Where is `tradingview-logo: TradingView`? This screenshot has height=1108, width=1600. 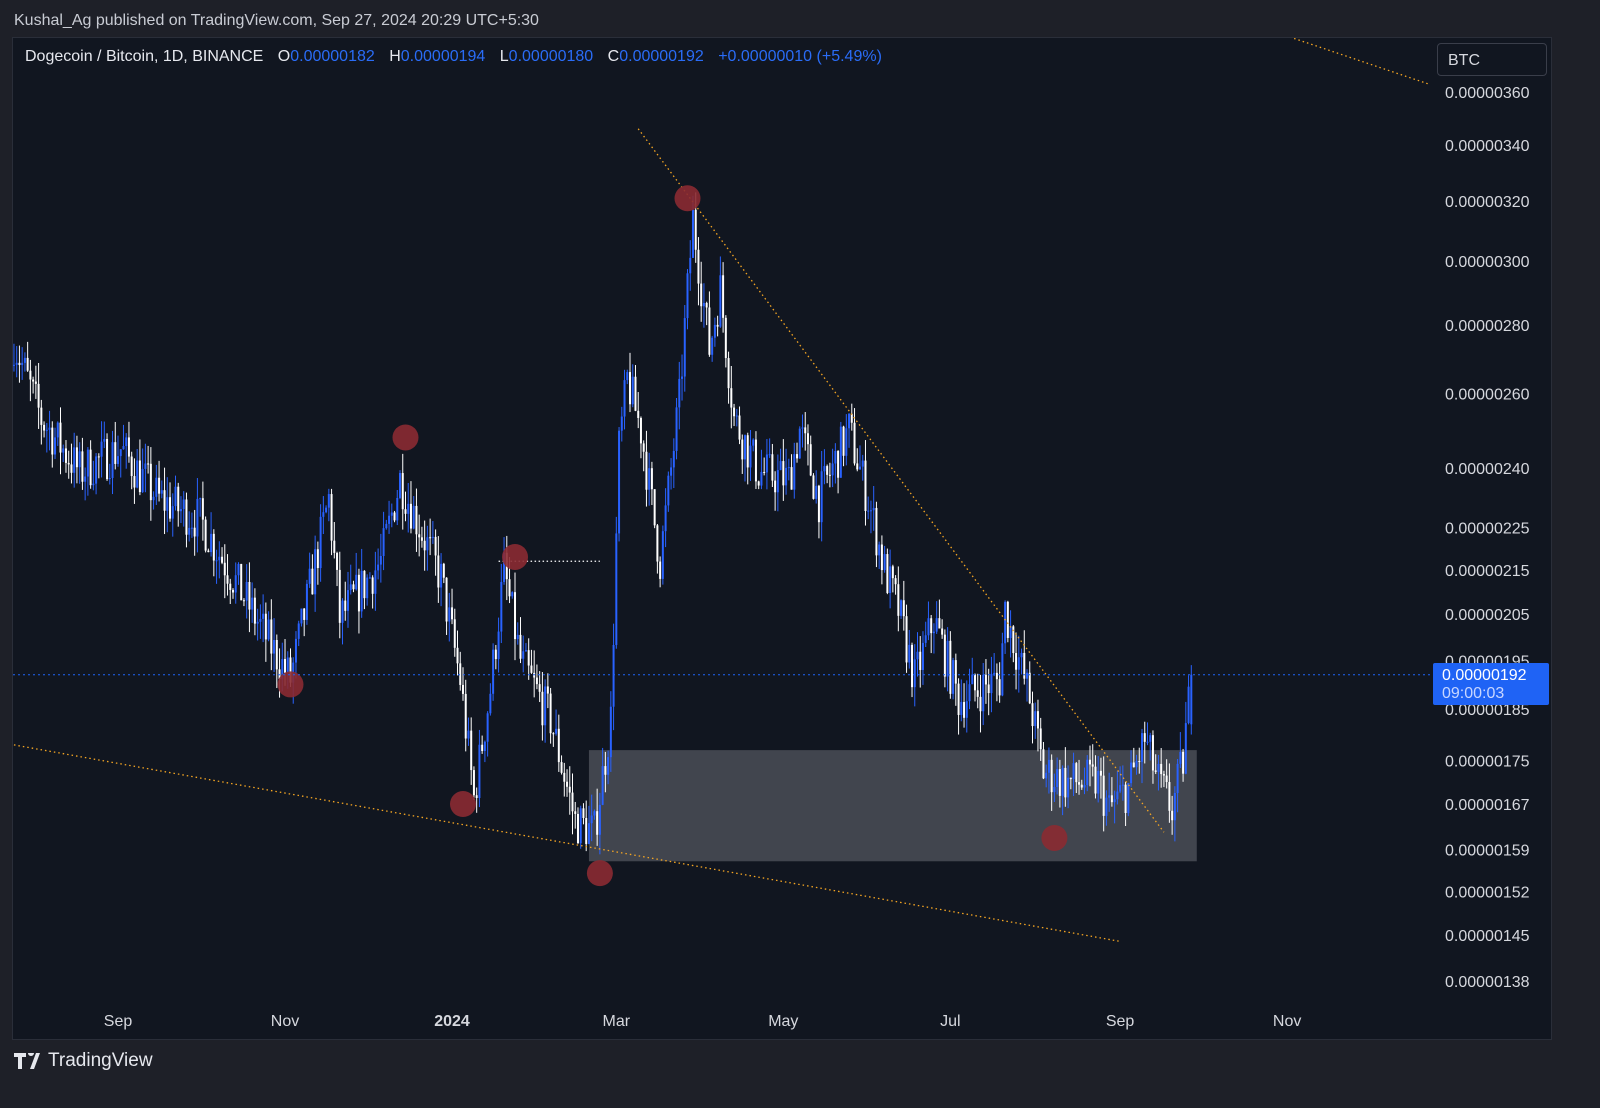
tradingview-logo: TradingView is located at coordinates (83, 1061).